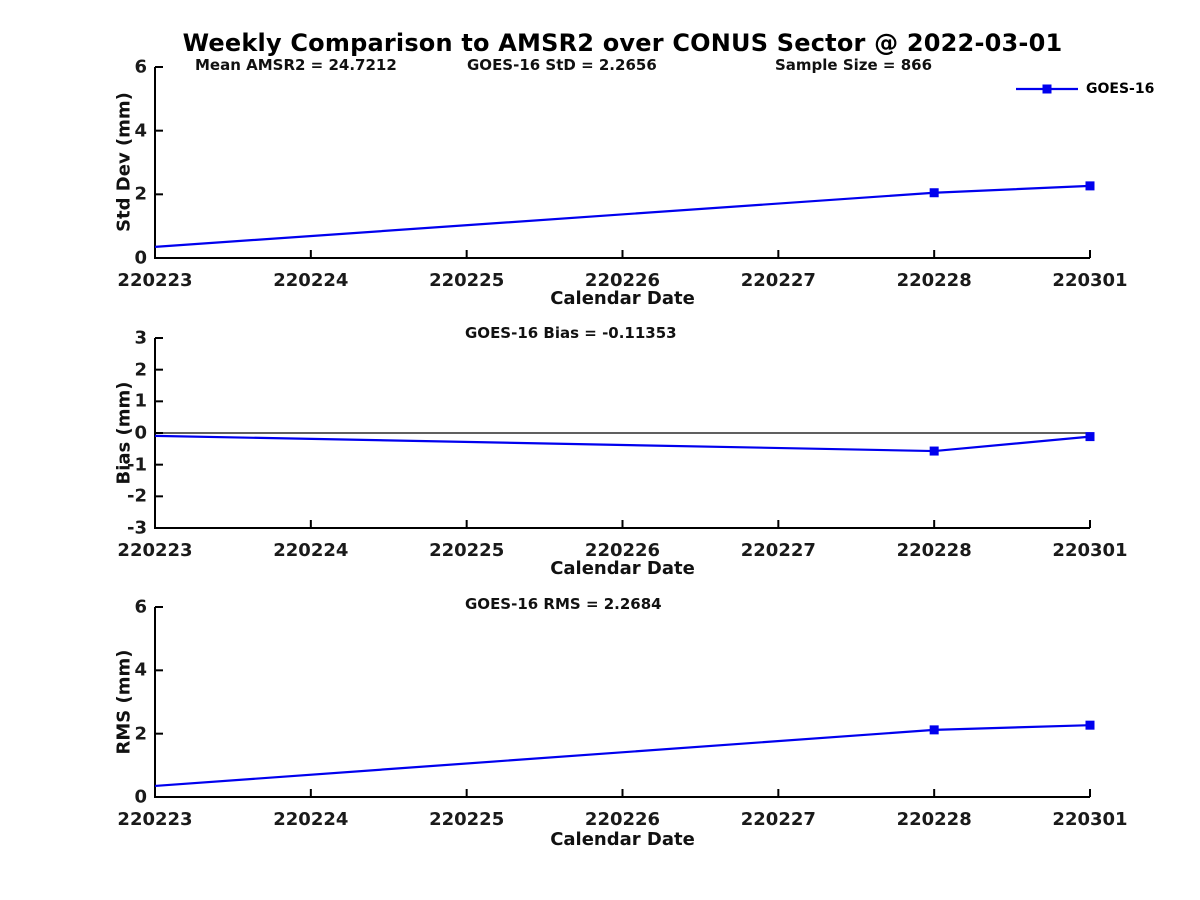 The width and height of the screenshot is (1200, 900). What do you see at coordinates (296, 65) in the screenshot?
I see `annotation-mean-amsr2: Mean AMSR2 = 24.7212` at bounding box center [296, 65].